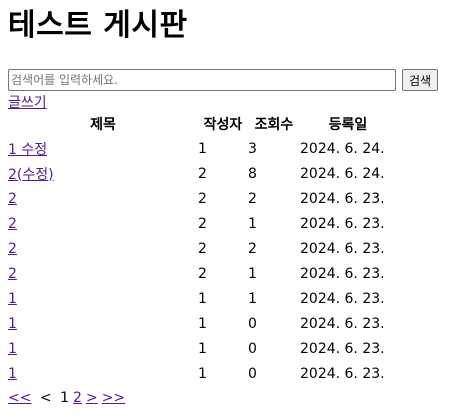 The image size is (460, 420). I want to click on header-views: 조회수, so click(274, 125).